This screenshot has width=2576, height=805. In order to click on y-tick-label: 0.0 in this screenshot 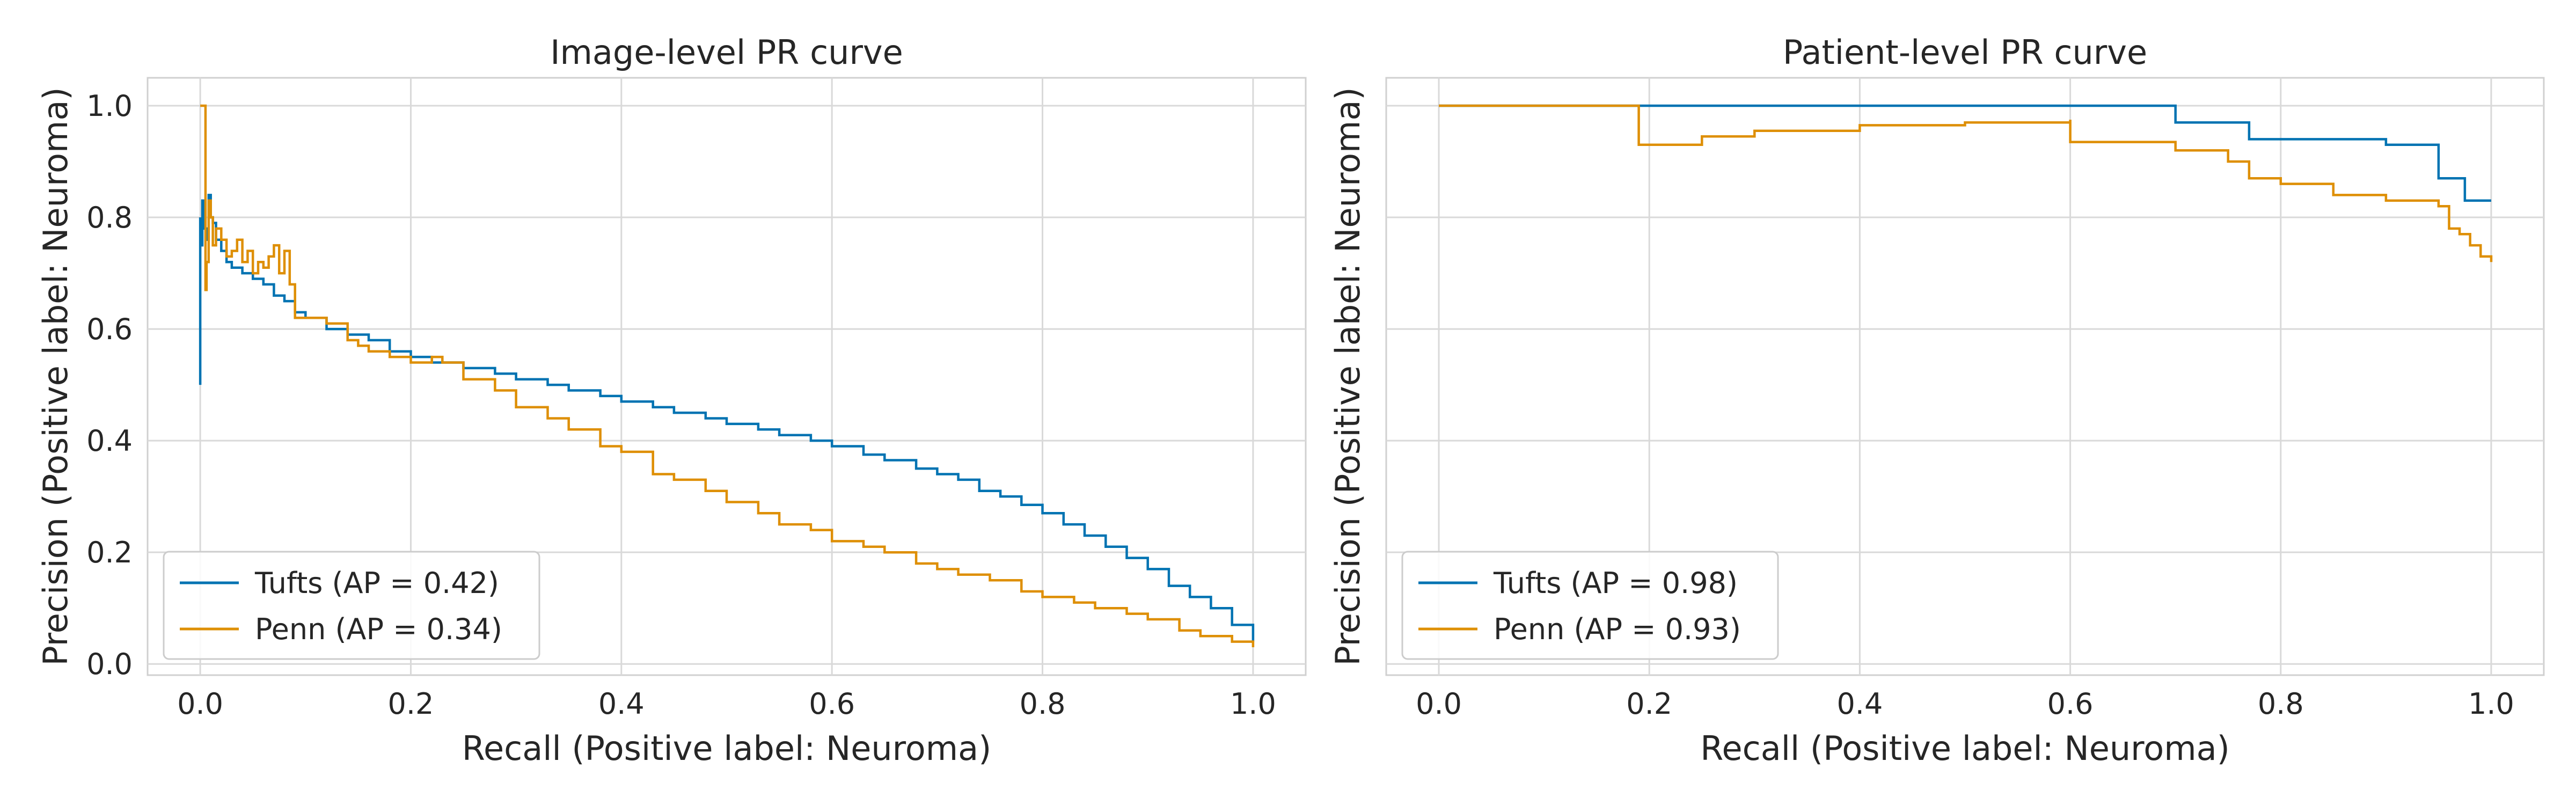, I will do `click(109, 664)`.